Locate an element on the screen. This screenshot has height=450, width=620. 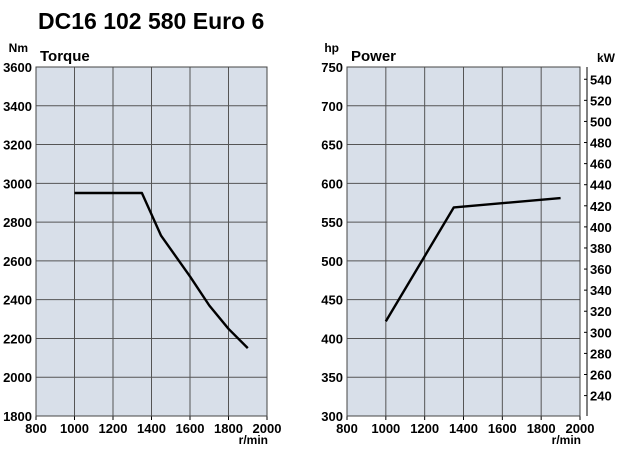
power-kw-tick-label: 360 is located at coordinates (601, 269).